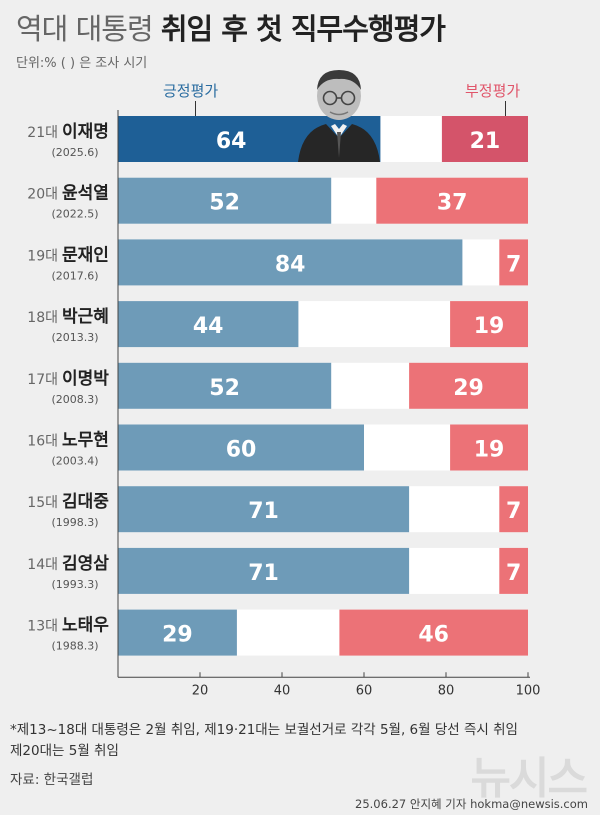  I want to click on data-label-negative: 46, so click(433, 635).